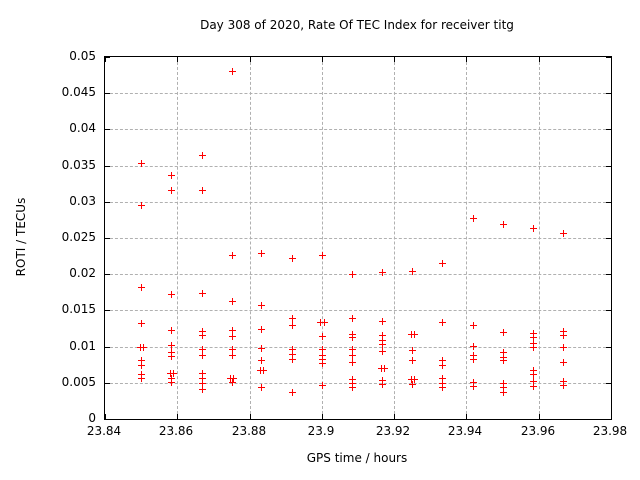 This screenshot has width=640, height=480. Describe the element at coordinates (82, 128) in the screenshot. I see `y-tick-label: 0.04` at that location.